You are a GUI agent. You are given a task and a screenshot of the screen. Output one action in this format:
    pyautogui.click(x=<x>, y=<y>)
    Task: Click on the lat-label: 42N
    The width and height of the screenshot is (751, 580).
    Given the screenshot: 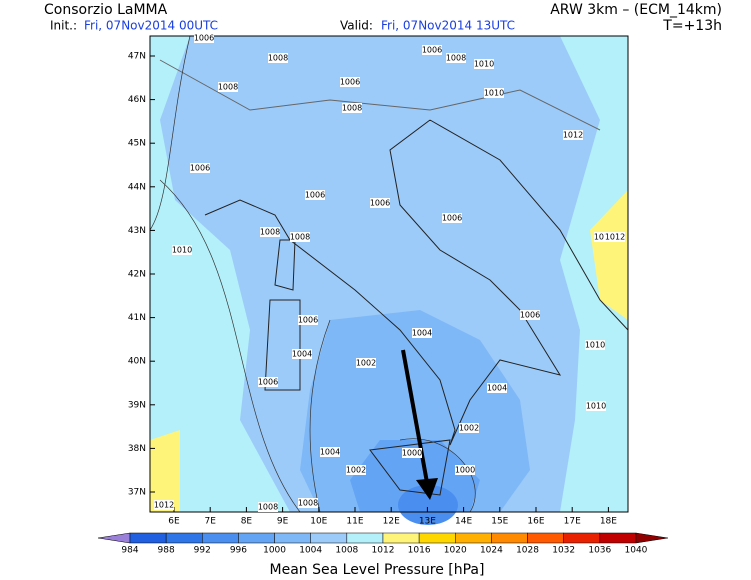 What is the action you would take?
    pyautogui.click(x=137, y=275)
    